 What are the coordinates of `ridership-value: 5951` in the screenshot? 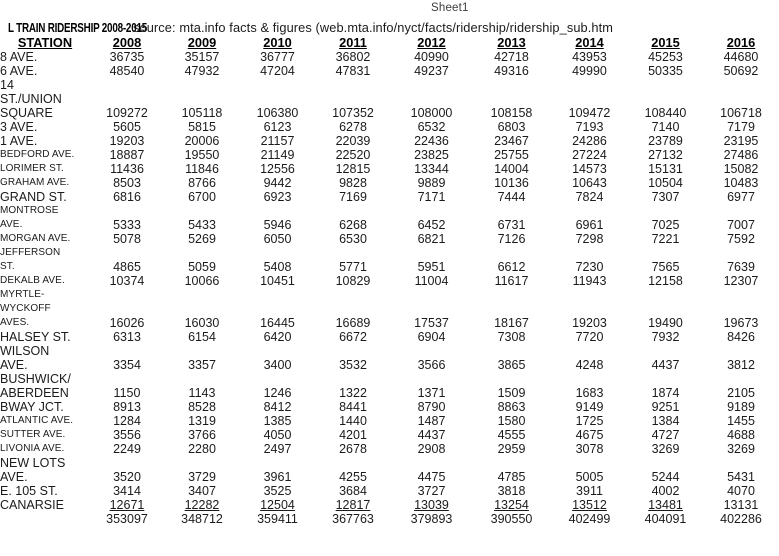 It's located at (431, 267).